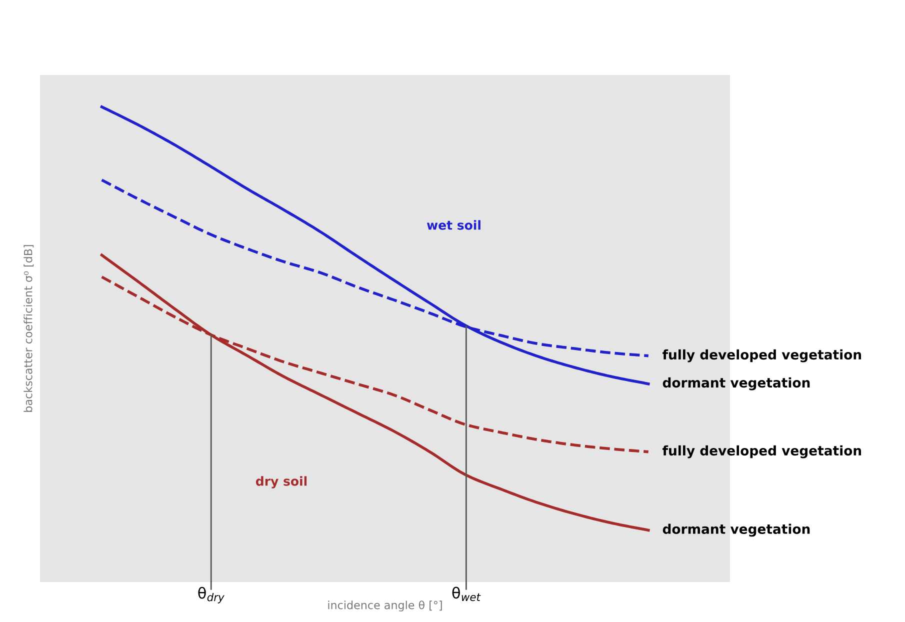 Image resolution: width=905 pixels, height=622 pixels. Describe the element at coordinates (453, 225) in the screenshot. I see `annotation: wet soil` at that location.